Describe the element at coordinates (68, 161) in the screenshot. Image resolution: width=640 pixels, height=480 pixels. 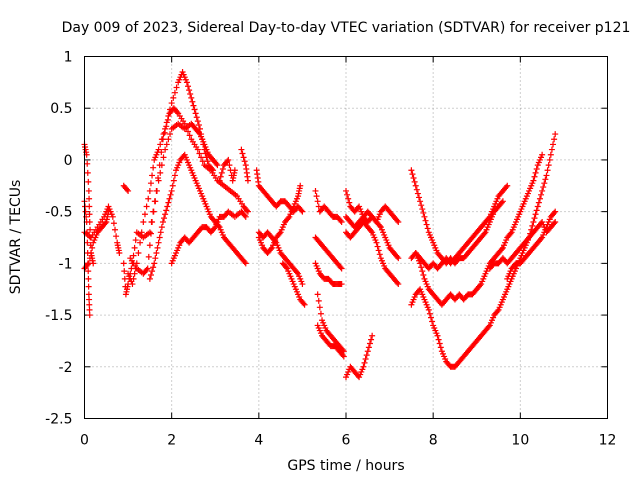
I see `y-tick-label: 0` at that location.